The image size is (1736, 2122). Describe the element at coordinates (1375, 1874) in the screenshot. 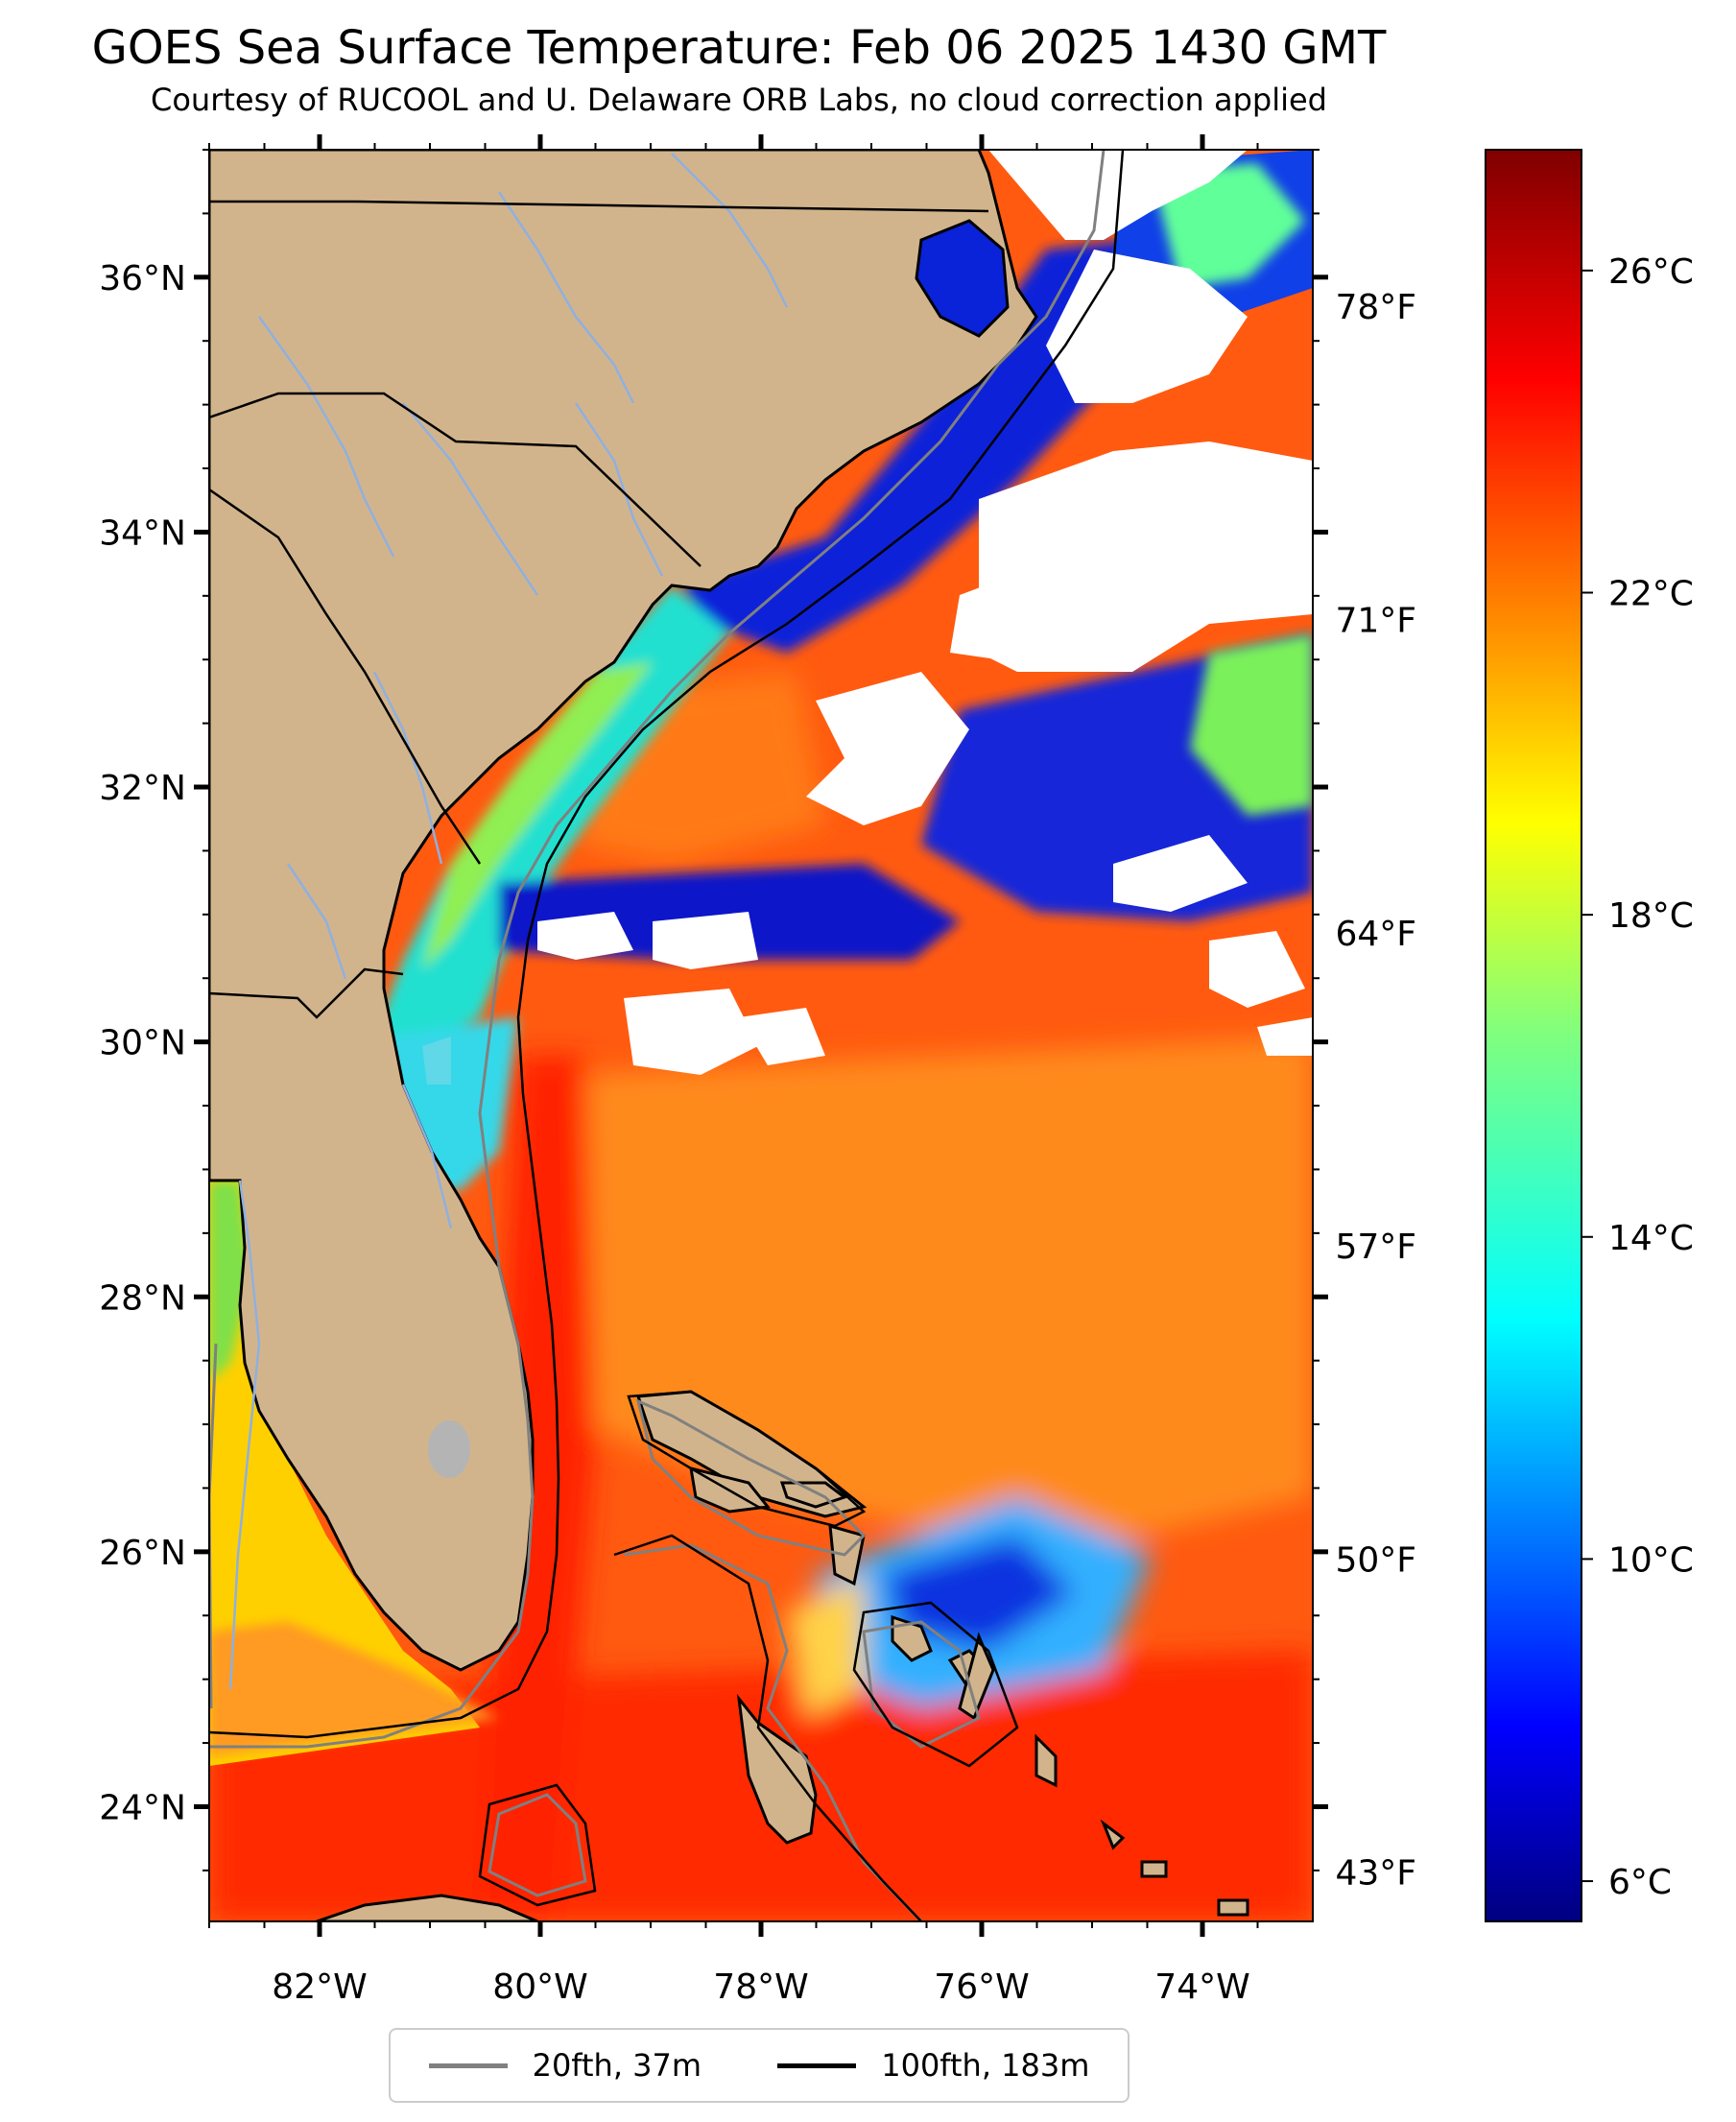

I see `colorbar-f-label: 43°F` at that location.